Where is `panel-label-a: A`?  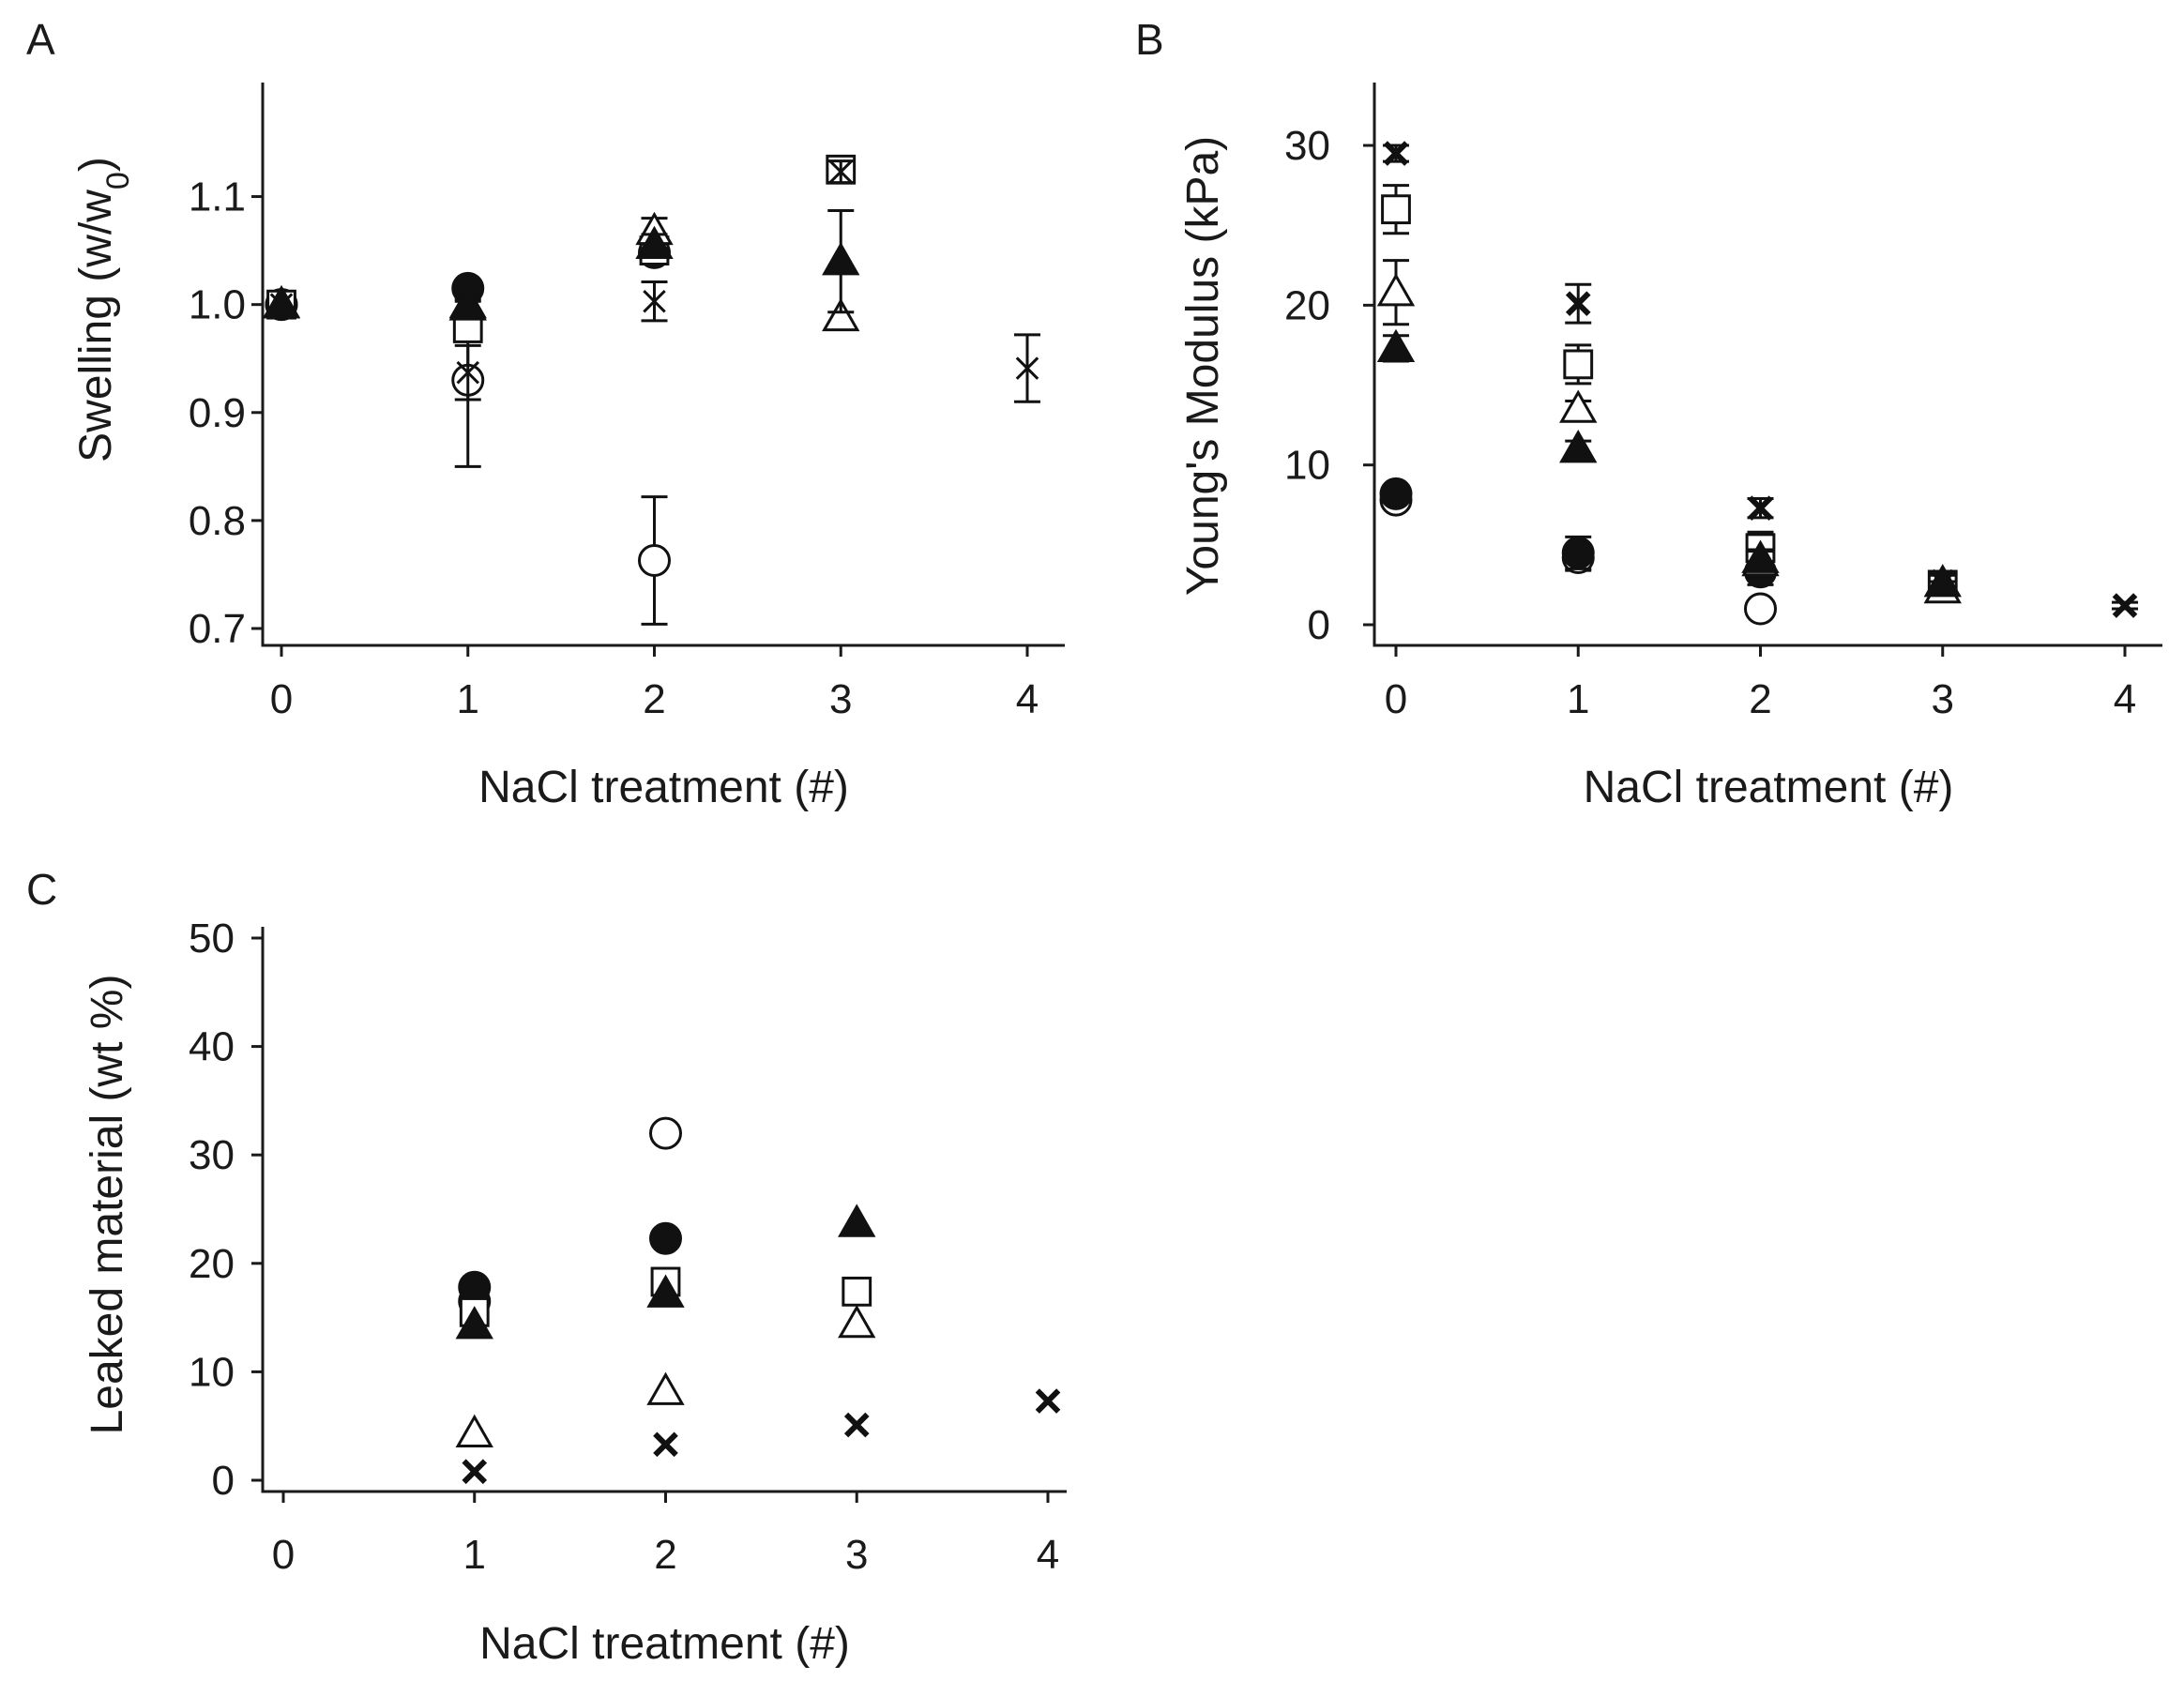 panel-label-a: A is located at coordinates (40, 39).